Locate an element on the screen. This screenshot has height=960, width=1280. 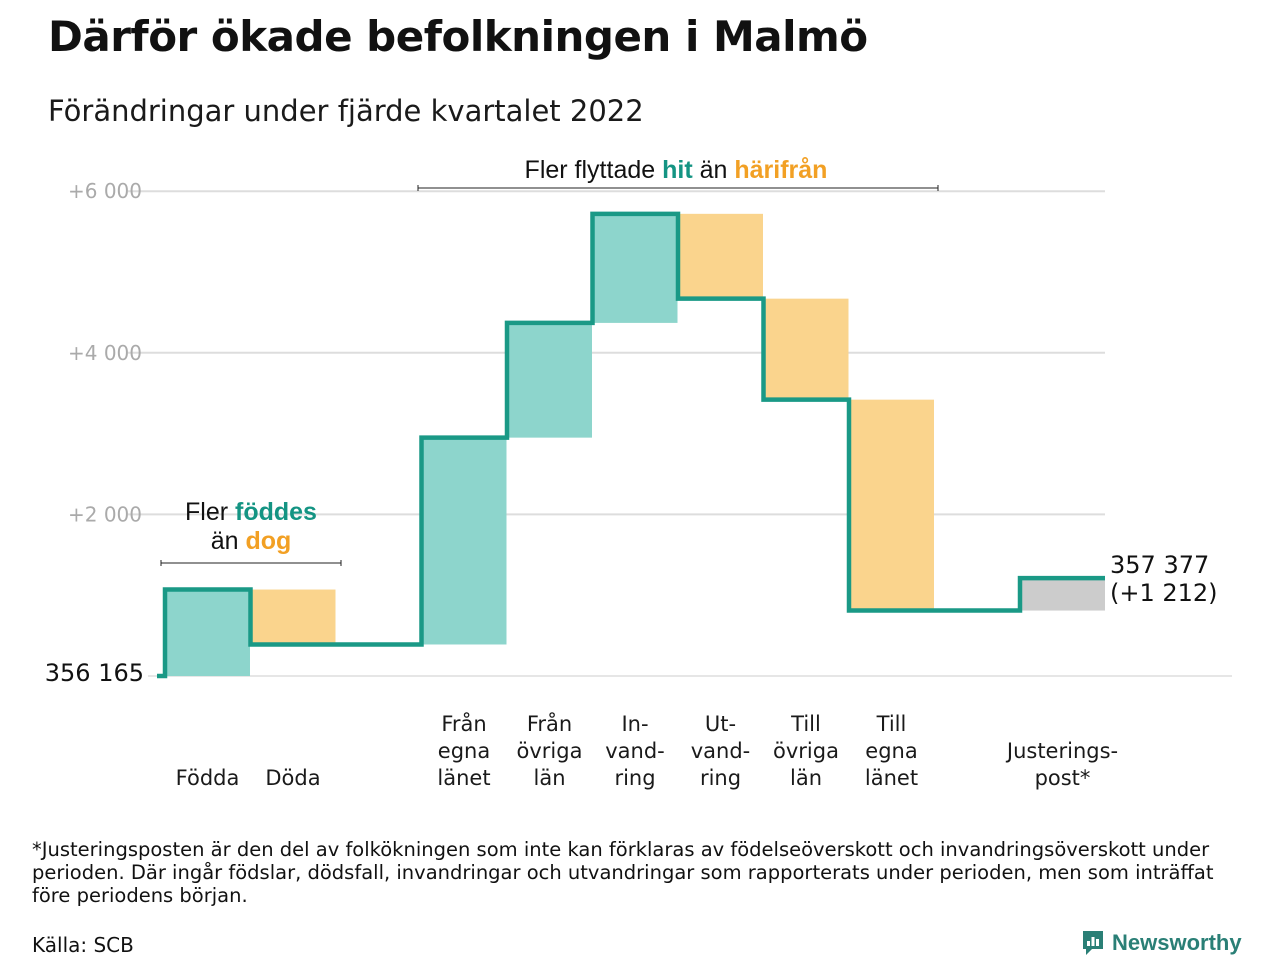
svg-text: Fler föddes is located at coordinates (251, 512).